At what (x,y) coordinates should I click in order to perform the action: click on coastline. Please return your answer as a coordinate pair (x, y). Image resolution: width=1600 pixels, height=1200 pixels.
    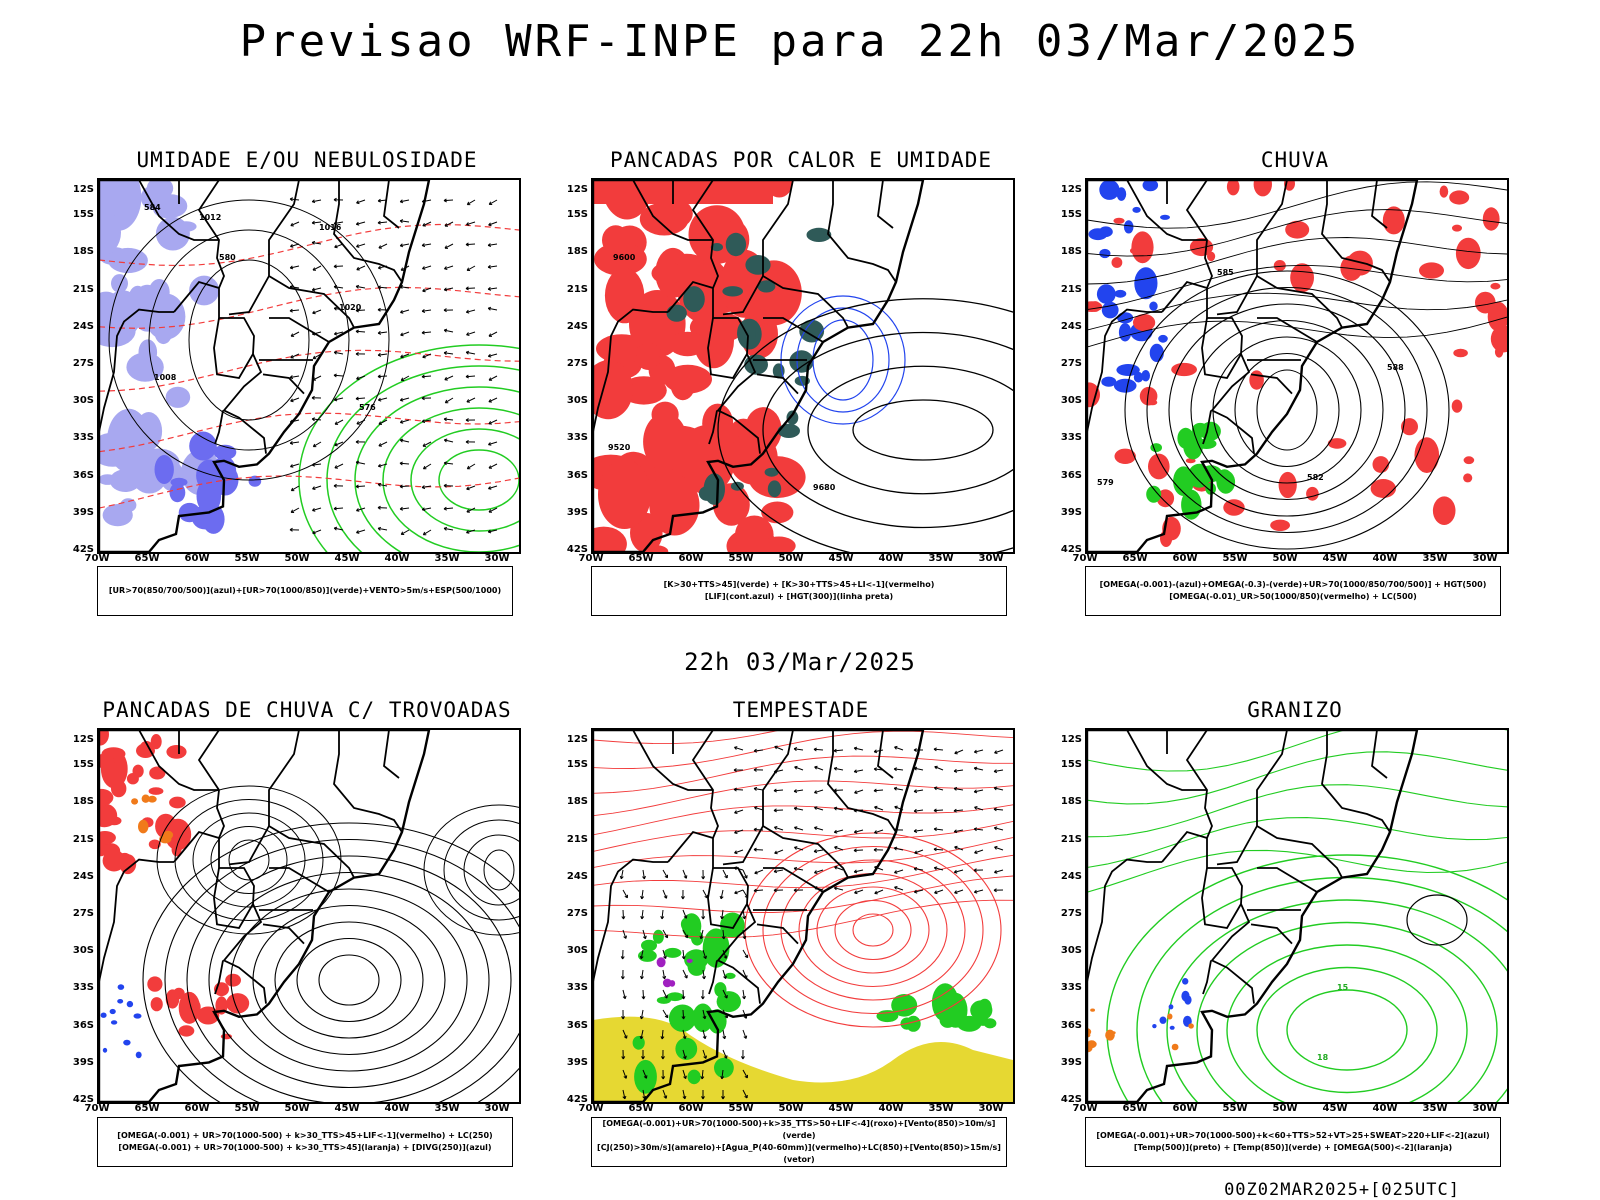
    Looking at the image, I should click on (265, 366).